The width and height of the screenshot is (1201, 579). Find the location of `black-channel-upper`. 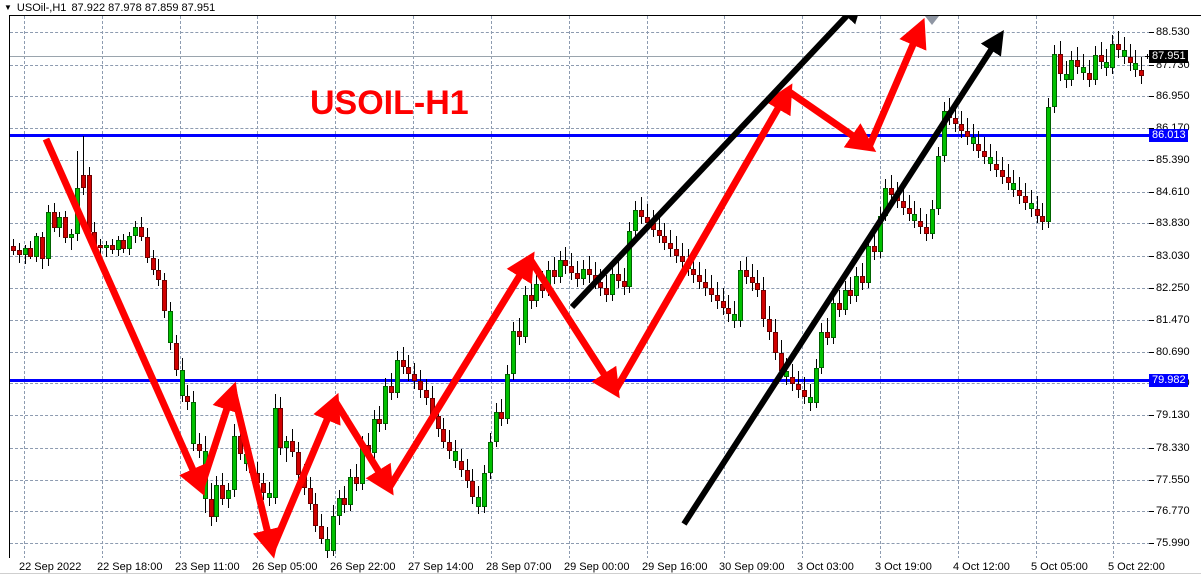

black-channel-upper is located at coordinates (716, 163).